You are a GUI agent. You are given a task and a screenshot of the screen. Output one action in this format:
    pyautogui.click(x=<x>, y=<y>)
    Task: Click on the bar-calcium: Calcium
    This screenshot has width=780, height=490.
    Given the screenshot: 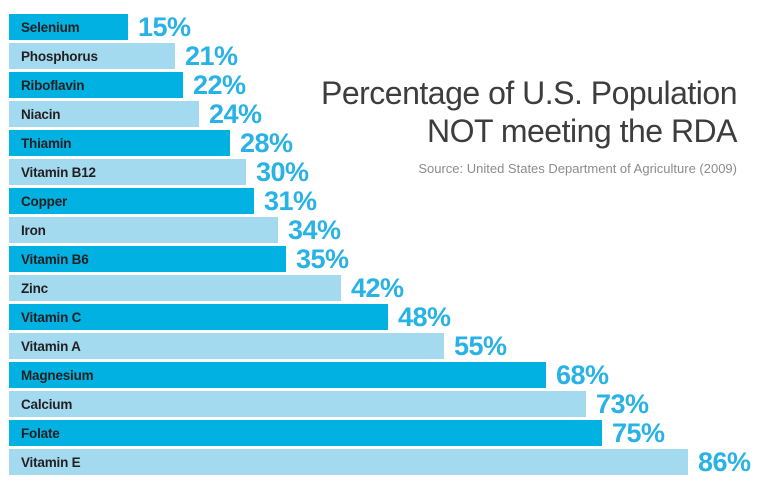 What is the action you would take?
    pyautogui.click(x=297, y=404)
    